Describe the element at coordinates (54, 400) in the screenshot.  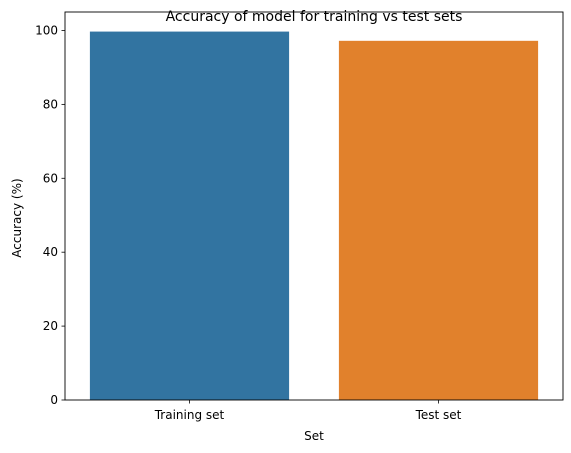
I see `y-tick-label: 0` at that location.